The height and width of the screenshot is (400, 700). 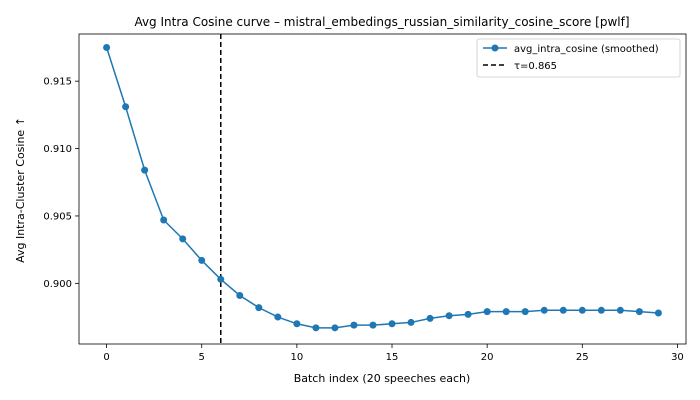 I want to click on x-axis-label: Batch index (20 speeches each), so click(x=382, y=378).